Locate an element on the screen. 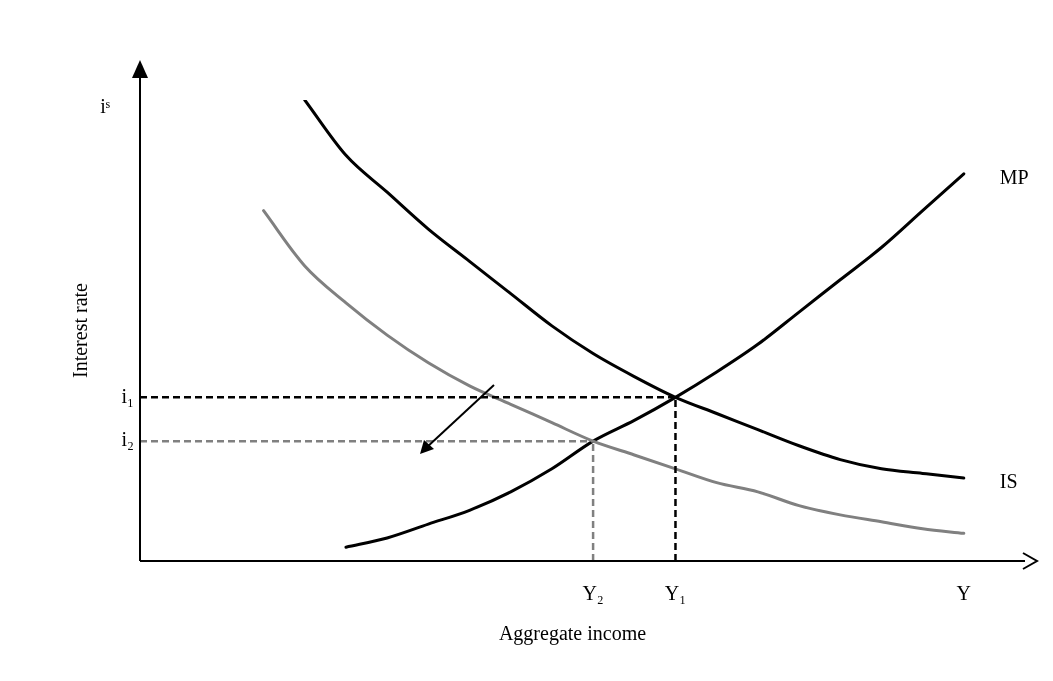 The image size is (1053, 681). x-axis-title: Aggregate income is located at coordinates (572, 634).